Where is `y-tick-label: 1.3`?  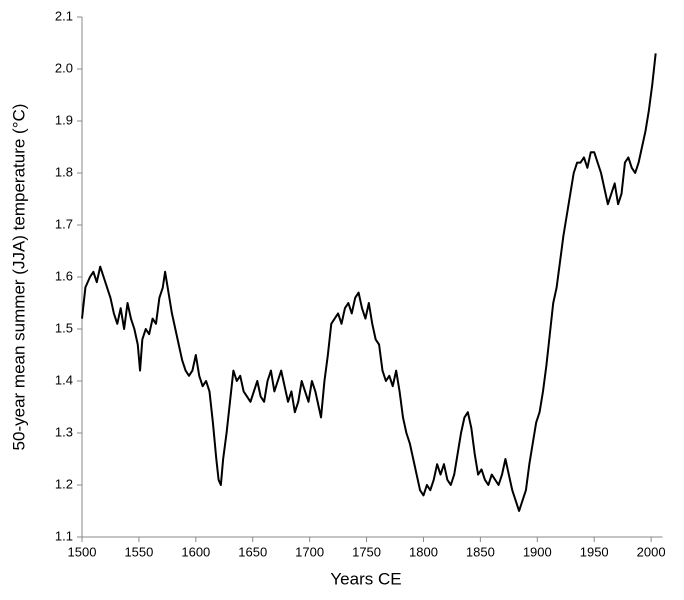
y-tick-label: 1.3 is located at coordinates (64, 431).